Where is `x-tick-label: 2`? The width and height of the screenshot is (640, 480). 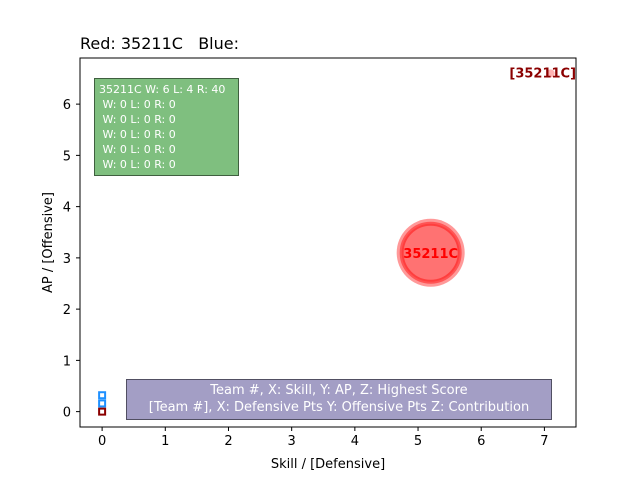 x-tick-label: 2 is located at coordinates (228, 441).